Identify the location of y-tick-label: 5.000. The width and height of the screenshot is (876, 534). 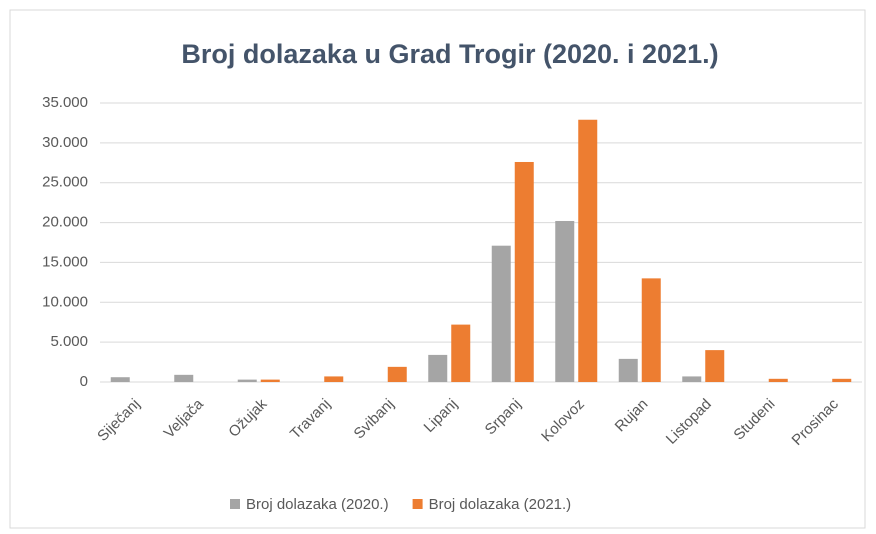
(69, 341).